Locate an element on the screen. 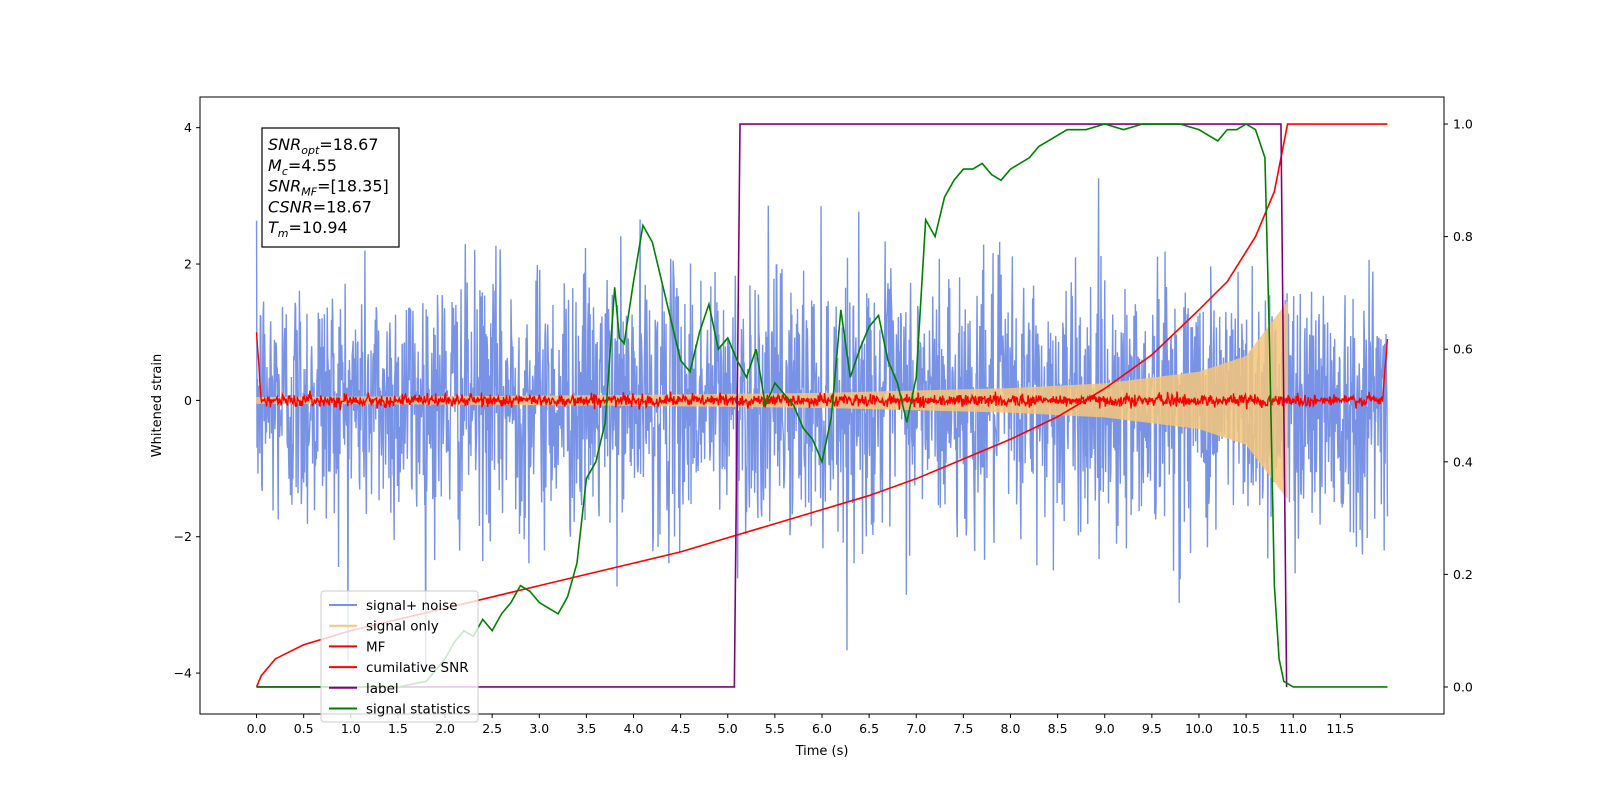 The width and height of the screenshot is (1600, 800). x-tick-label: 11.5 is located at coordinates (1340, 728).